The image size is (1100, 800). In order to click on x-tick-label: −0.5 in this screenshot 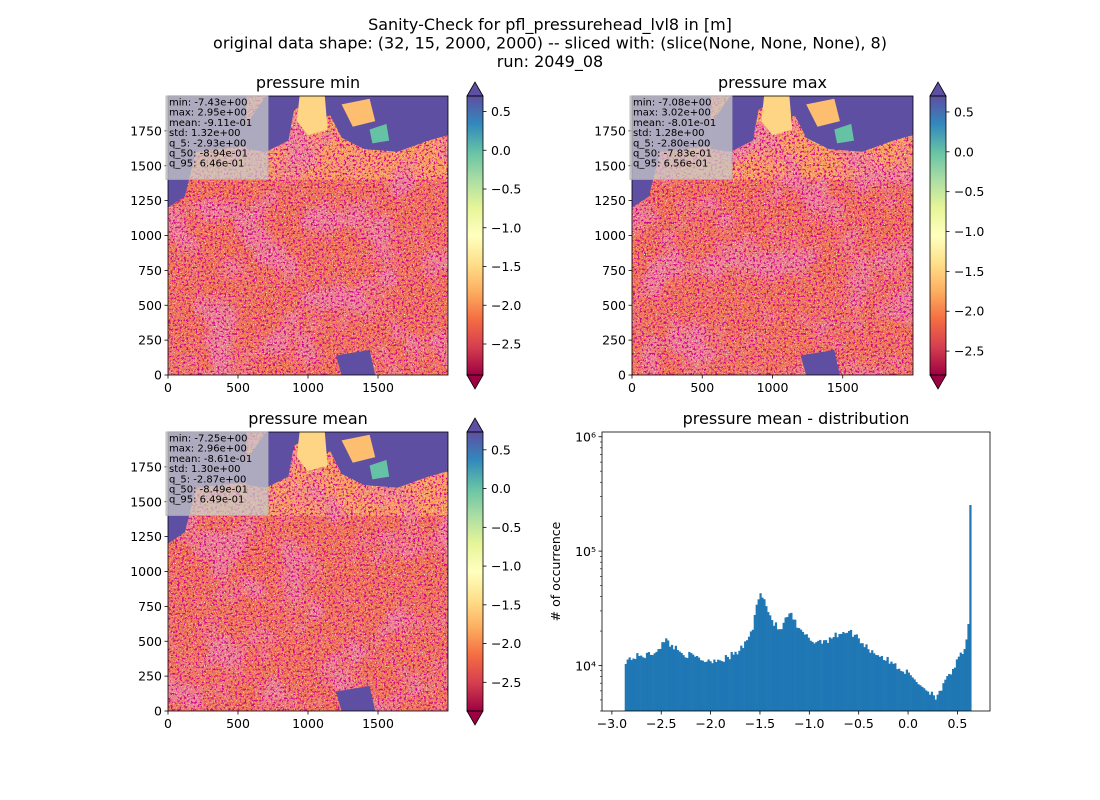, I will do `click(859, 723)`.